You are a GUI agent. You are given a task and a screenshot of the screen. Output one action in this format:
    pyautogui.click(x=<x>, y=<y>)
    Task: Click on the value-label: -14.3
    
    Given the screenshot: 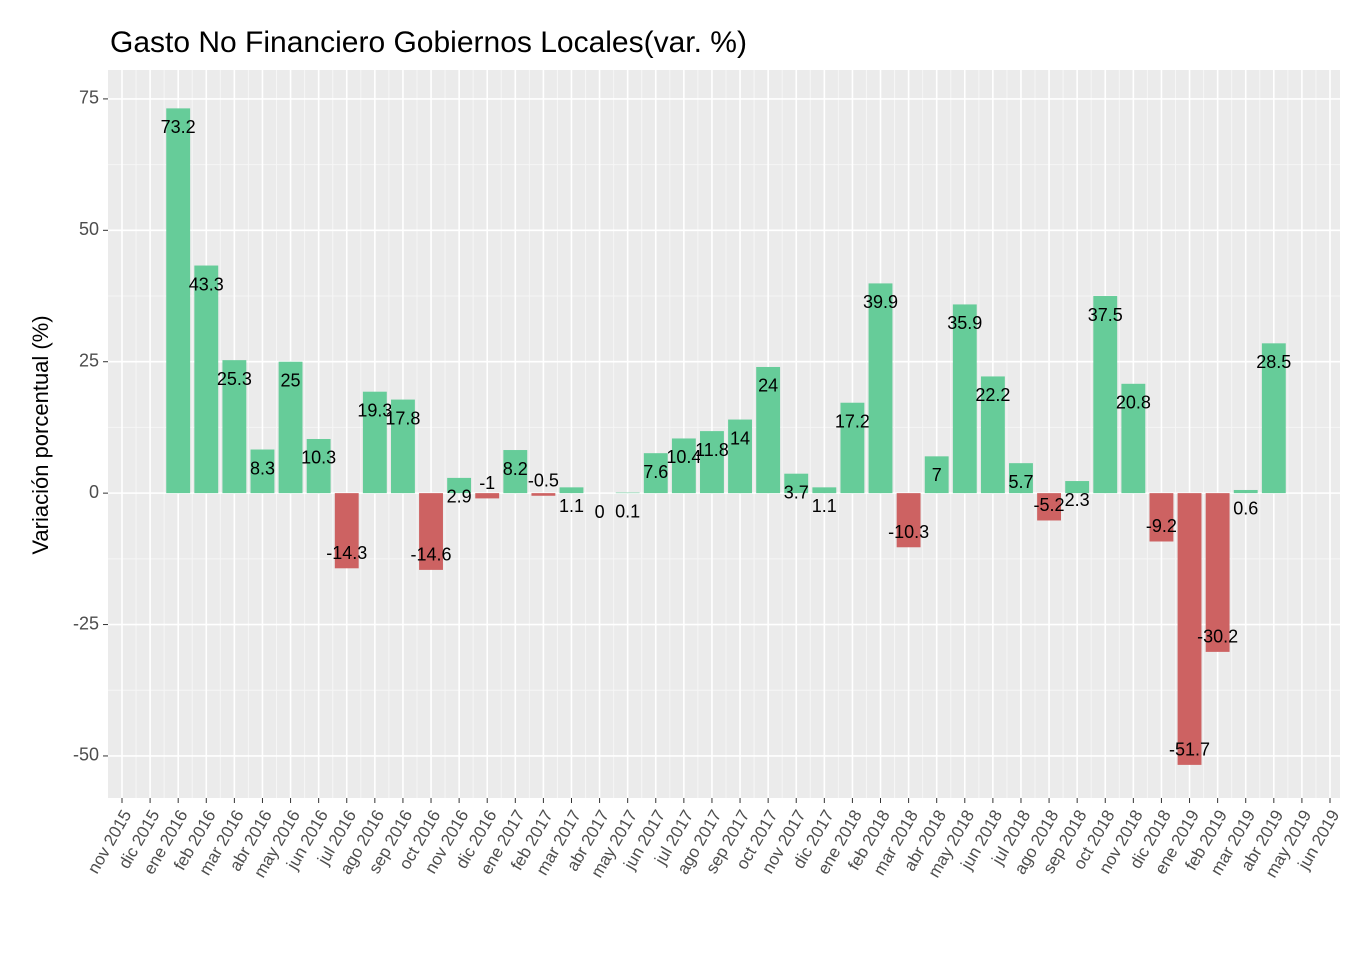 What is the action you would take?
    pyautogui.click(x=346, y=553)
    